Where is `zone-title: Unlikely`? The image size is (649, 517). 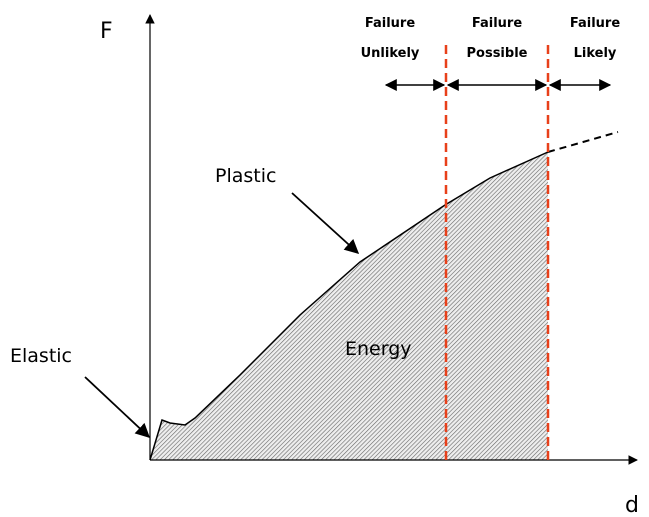 zone-title: Unlikely is located at coordinates (390, 53).